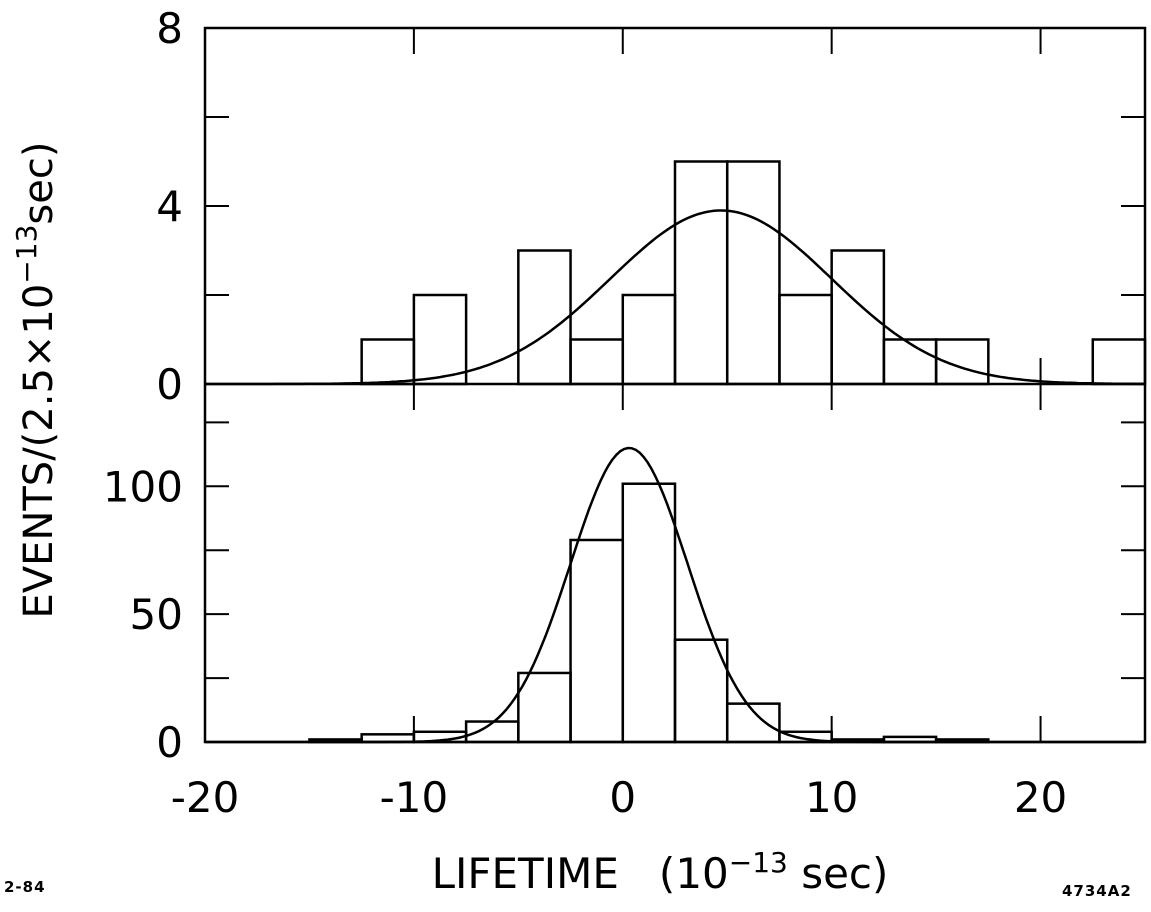  Describe the element at coordinates (580, 873) in the screenshot. I see `x-axis-title-main: LIFETIME (10` at that location.